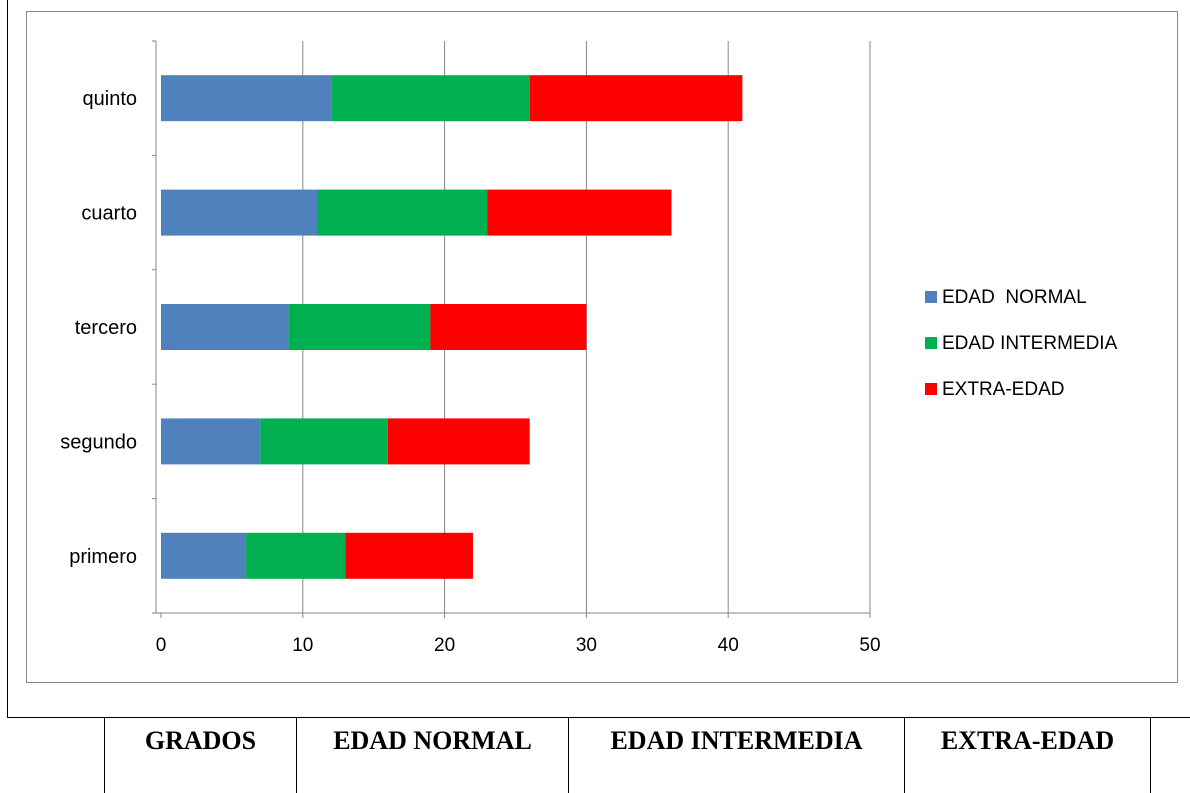 This screenshot has width=1190, height=793. What do you see at coordinates (1027, 755) in the screenshot?
I see `header-extra-edad: EXTRA-EDAD` at bounding box center [1027, 755].